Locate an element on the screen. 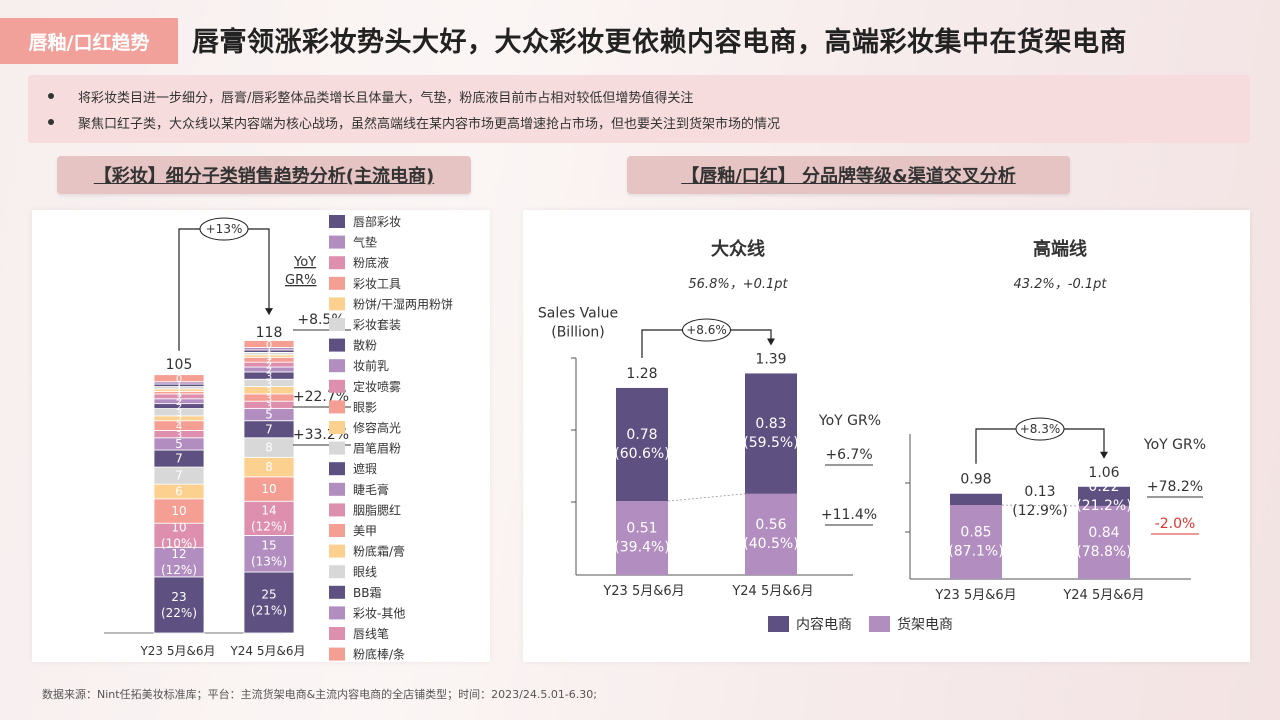 Image resolution: width=1280 pixels, height=720 pixels. chart-subtitle: 56.8%，+0.1pt is located at coordinates (738, 284).